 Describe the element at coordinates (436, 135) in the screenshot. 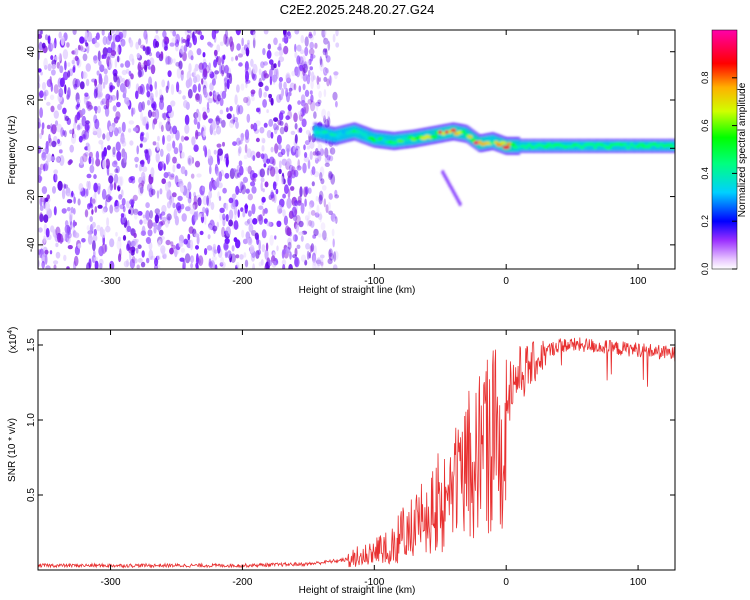

I see `track-band` at that location.